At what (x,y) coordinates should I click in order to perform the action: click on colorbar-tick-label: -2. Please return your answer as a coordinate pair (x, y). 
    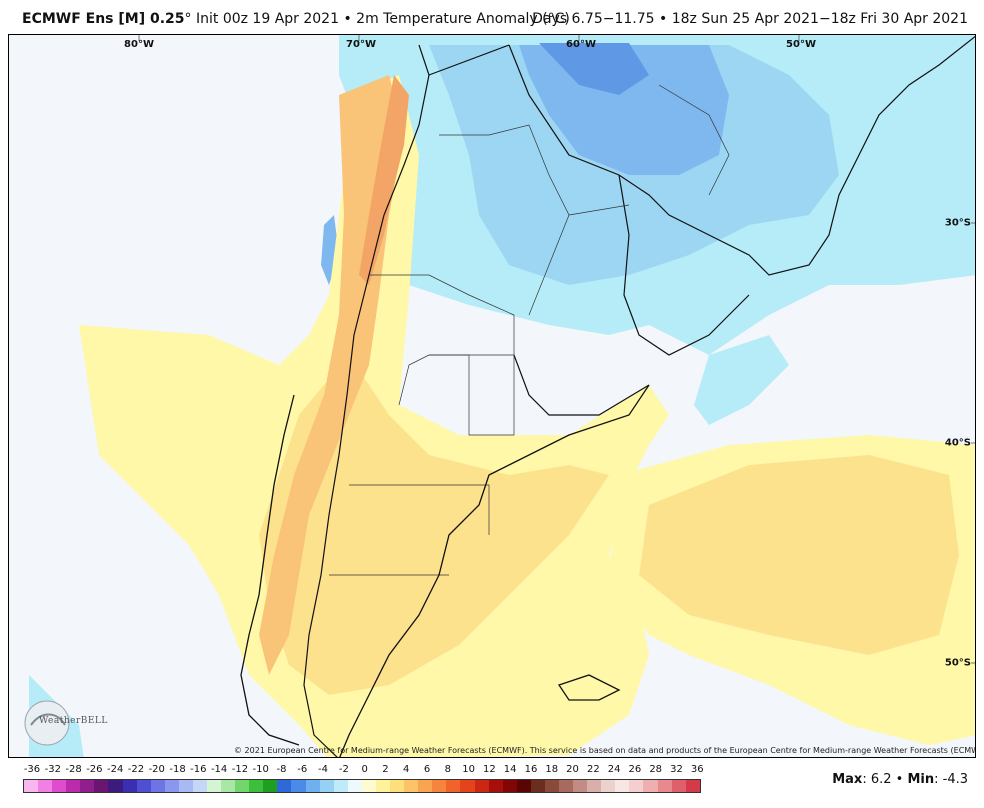
    Looking at the image, I should click on (343, 769).